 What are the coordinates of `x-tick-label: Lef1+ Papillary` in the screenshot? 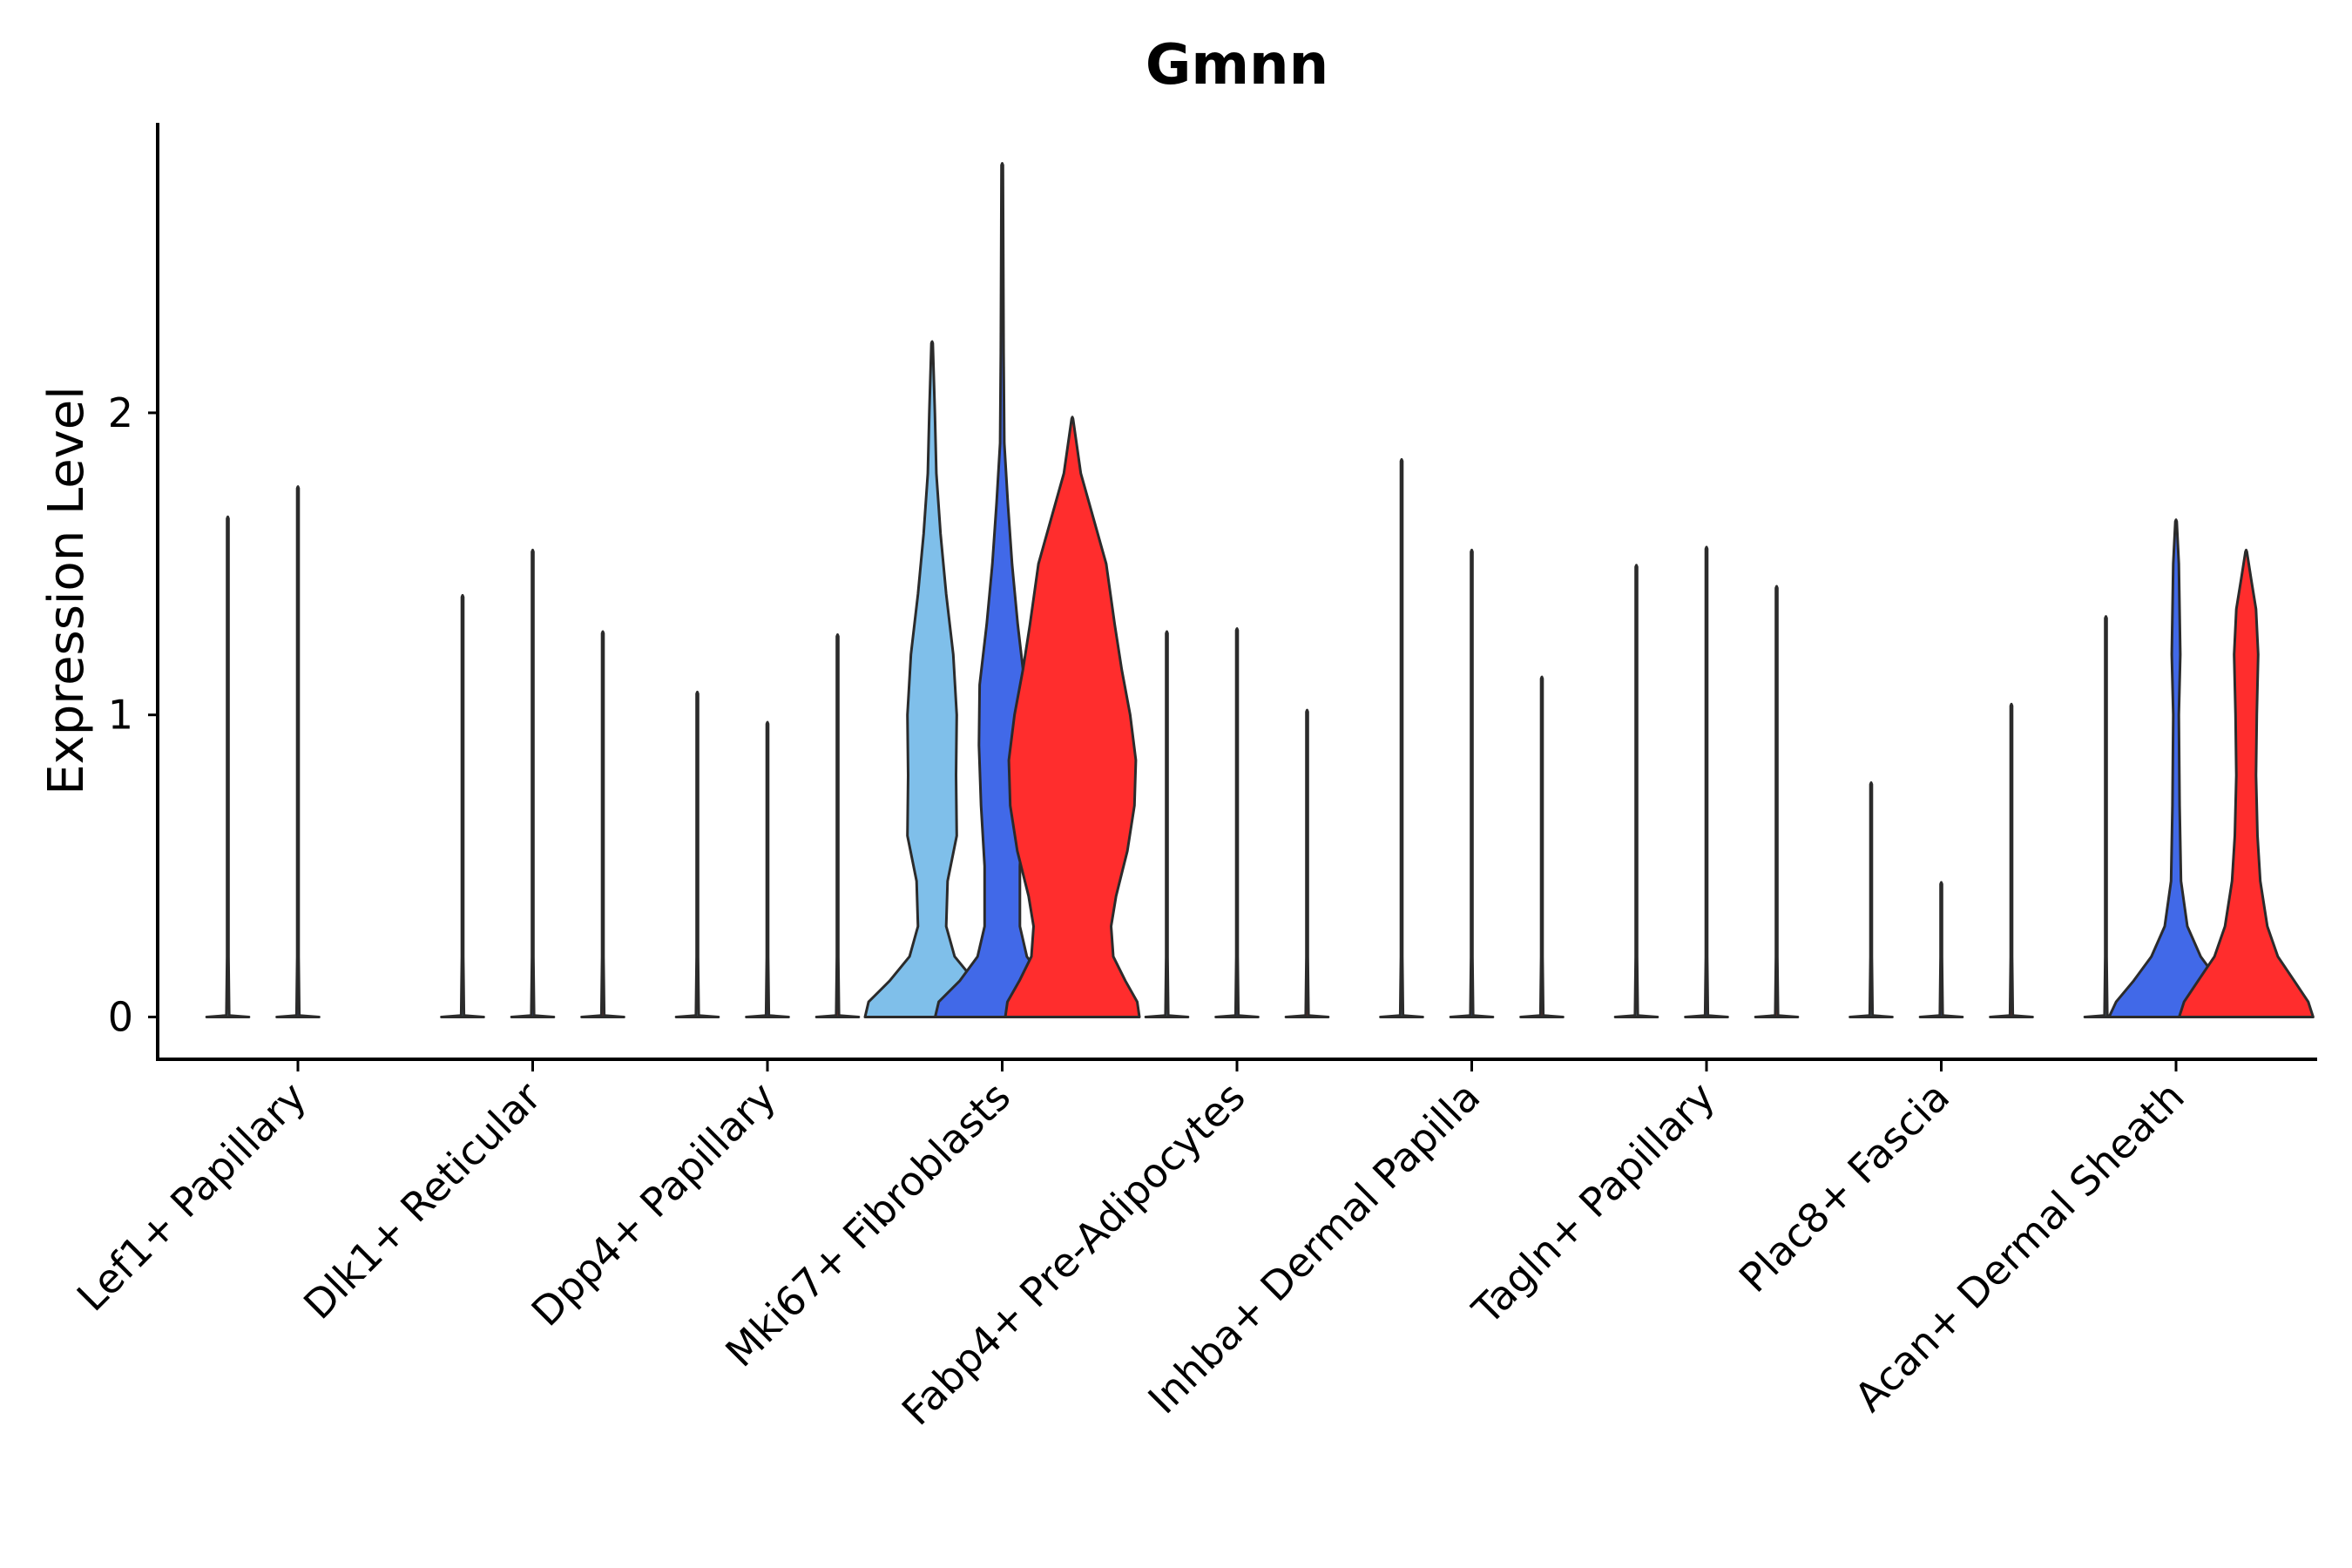 It's located at (191, 1197).